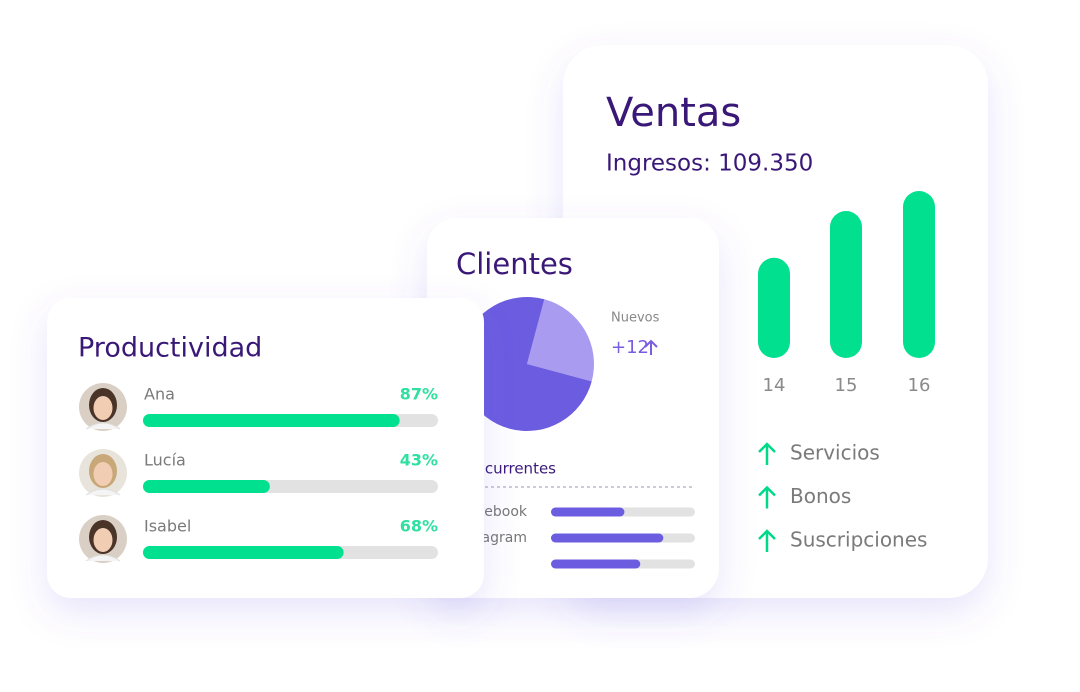  I want to click on bar-label: 15, so click(846, 385).